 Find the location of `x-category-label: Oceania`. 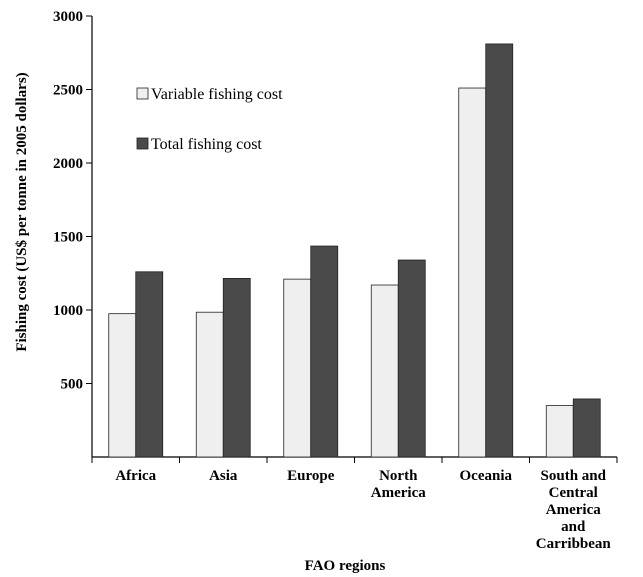

x-category-label: Oceania is located at coordinates (486, 476).